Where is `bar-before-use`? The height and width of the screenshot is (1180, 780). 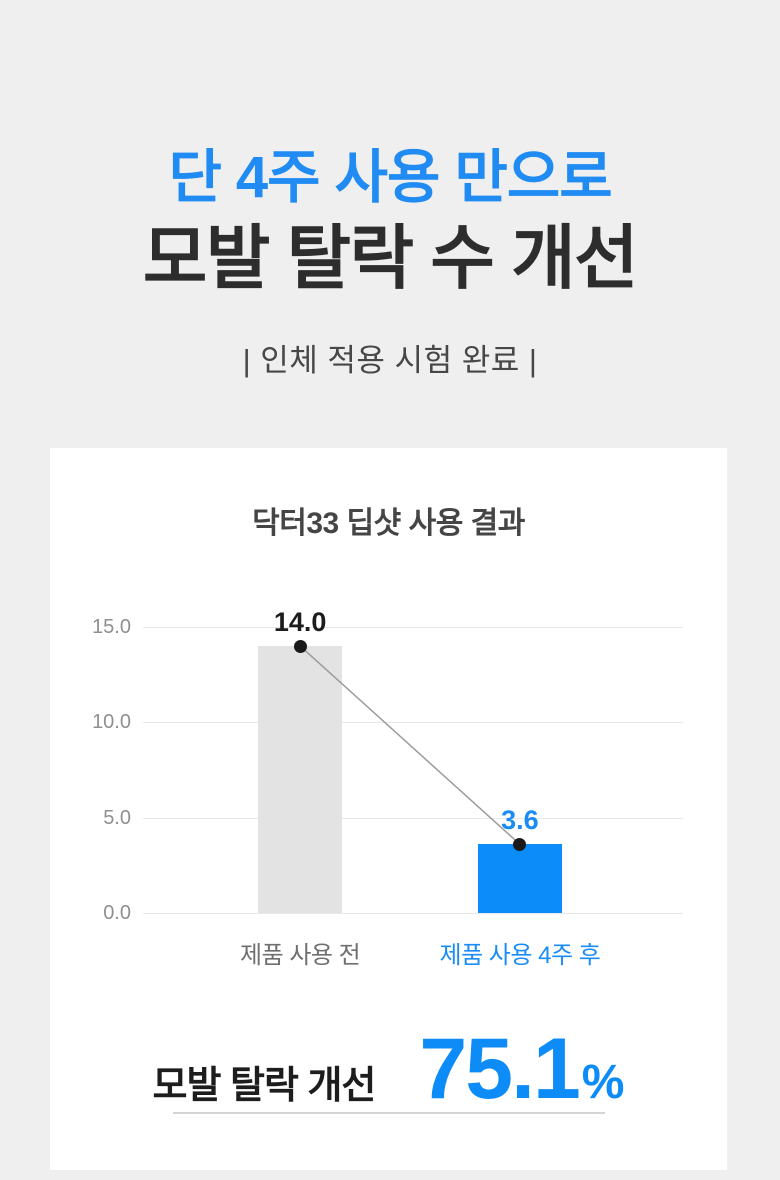 bar-before-use is located at coordinates (300, 779).